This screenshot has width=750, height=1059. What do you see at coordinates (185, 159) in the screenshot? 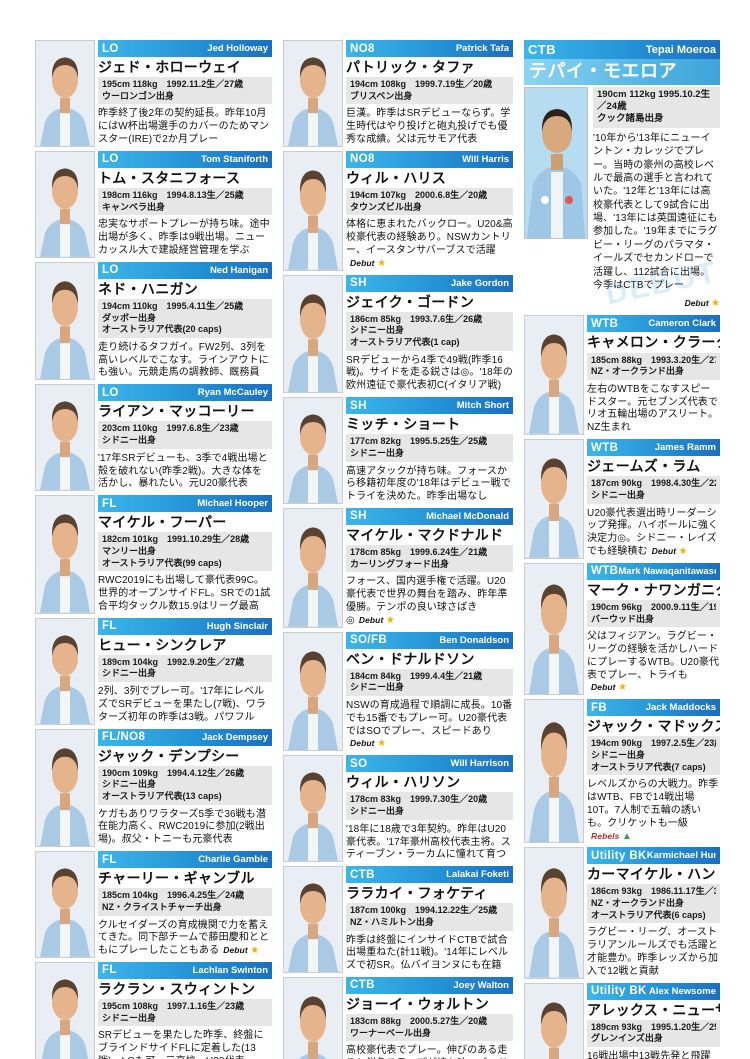
I see `card-header-bar: LO Tom Staniforth` at bounding box center [185, 159].